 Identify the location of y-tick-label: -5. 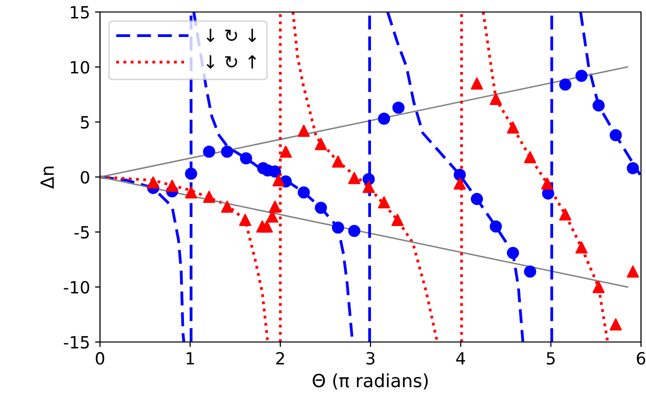
(81, 232).